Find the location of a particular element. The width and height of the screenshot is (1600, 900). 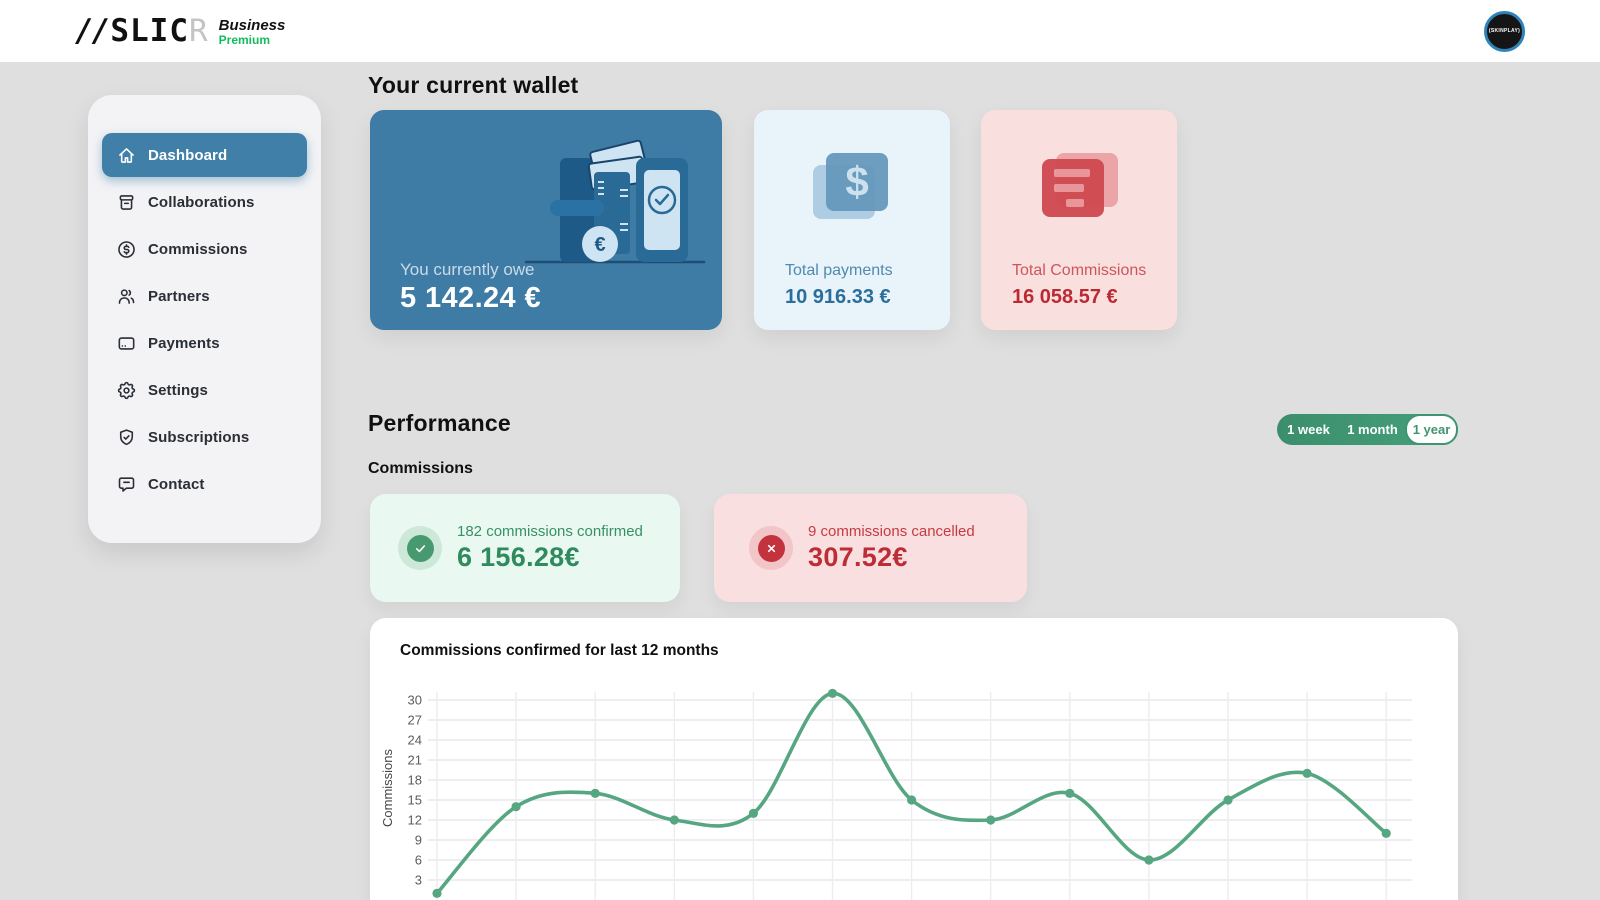

sidebar-item-dashboard: Dashboard is located at coordinates (204, 155).